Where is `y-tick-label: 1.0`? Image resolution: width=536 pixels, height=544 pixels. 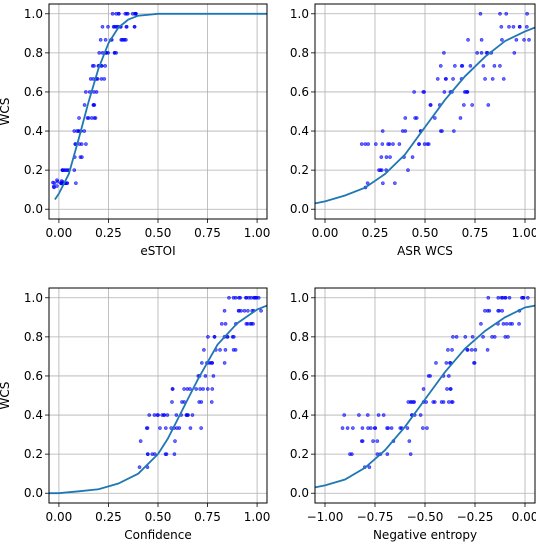
y-tick-label: 1.0 is located at coordinates (299, 298).